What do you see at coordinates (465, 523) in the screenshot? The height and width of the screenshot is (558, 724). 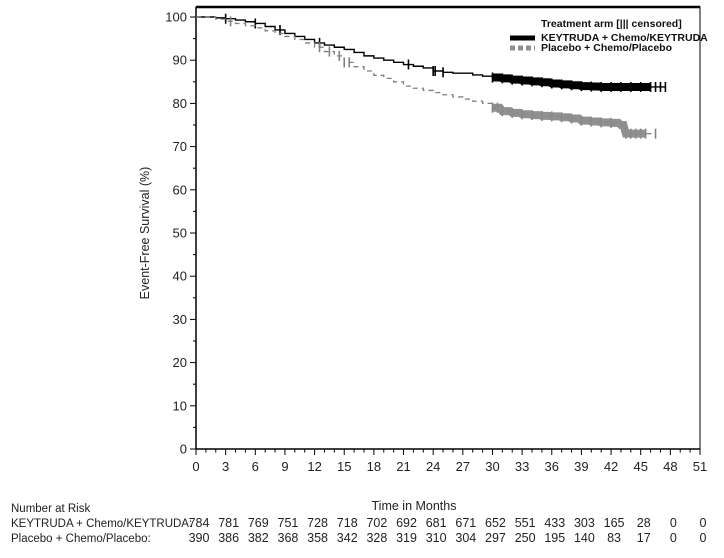 I see `risk-value: 671` at bounding box center [465, 523].